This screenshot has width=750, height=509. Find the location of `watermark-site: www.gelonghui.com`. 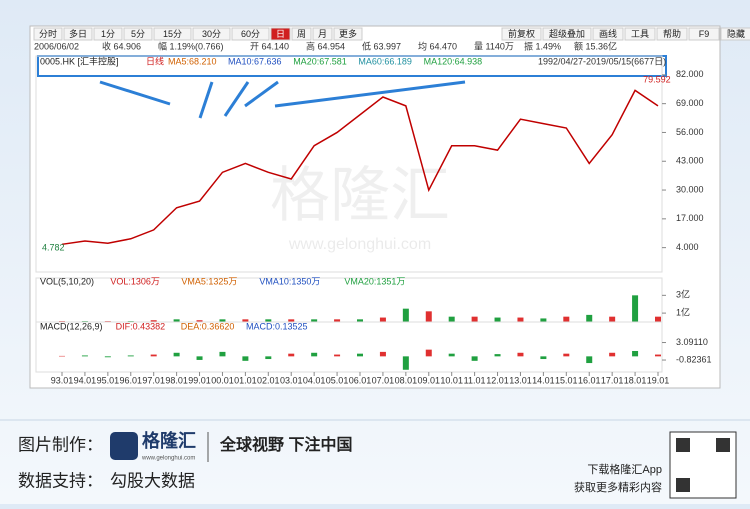

watermark-site: www.gelonghui.com is located at coordinates (359, 244).